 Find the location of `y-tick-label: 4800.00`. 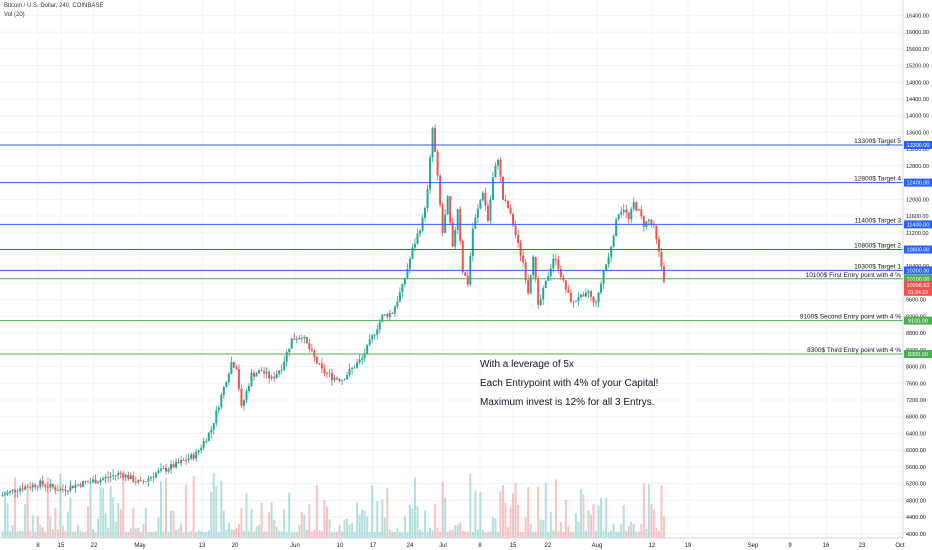

y-tick-label: 4800.00 is located at coordinates (916, 501).